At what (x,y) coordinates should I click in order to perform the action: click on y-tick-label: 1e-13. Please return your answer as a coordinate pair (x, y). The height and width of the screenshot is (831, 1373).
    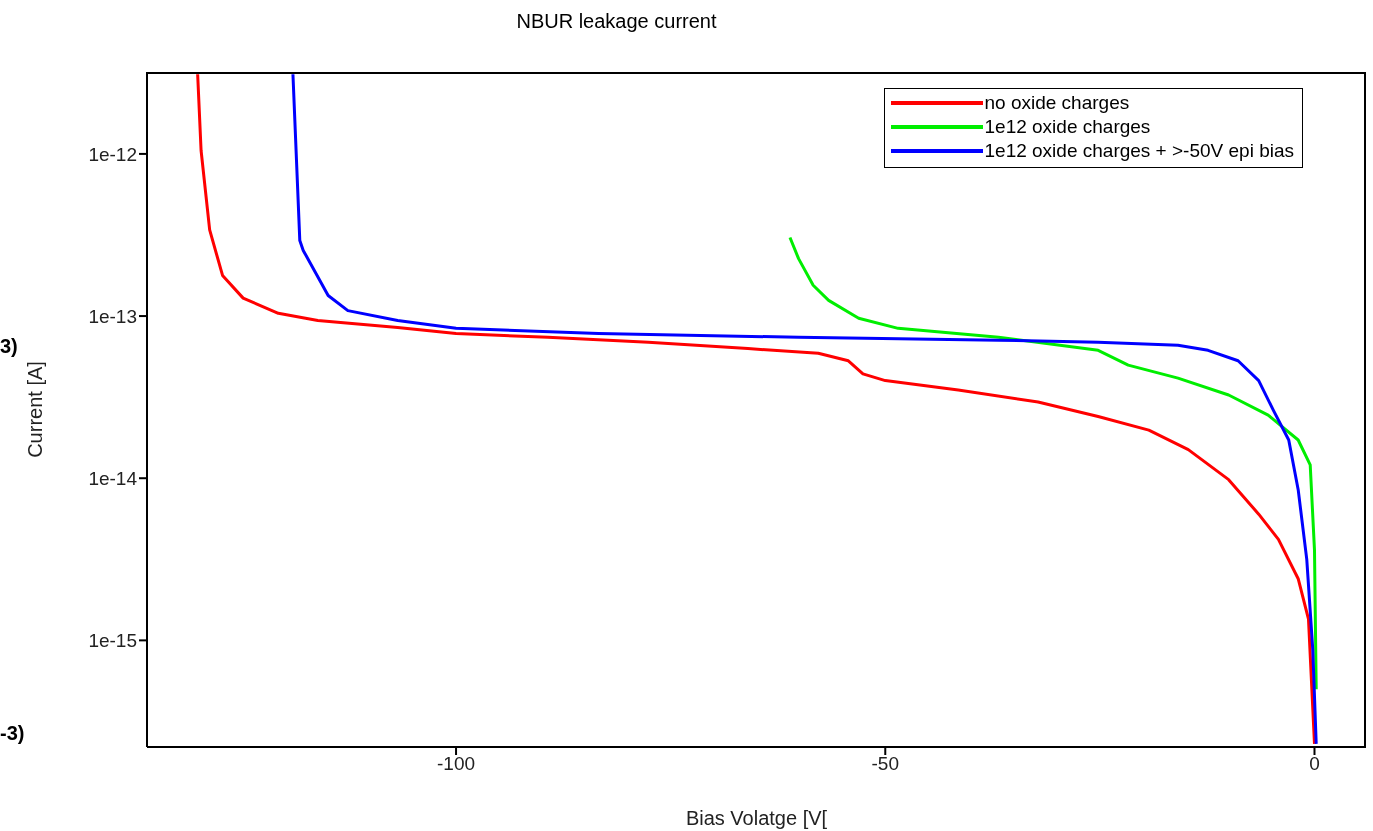
    Looking at the image, I should click on (112, 316).